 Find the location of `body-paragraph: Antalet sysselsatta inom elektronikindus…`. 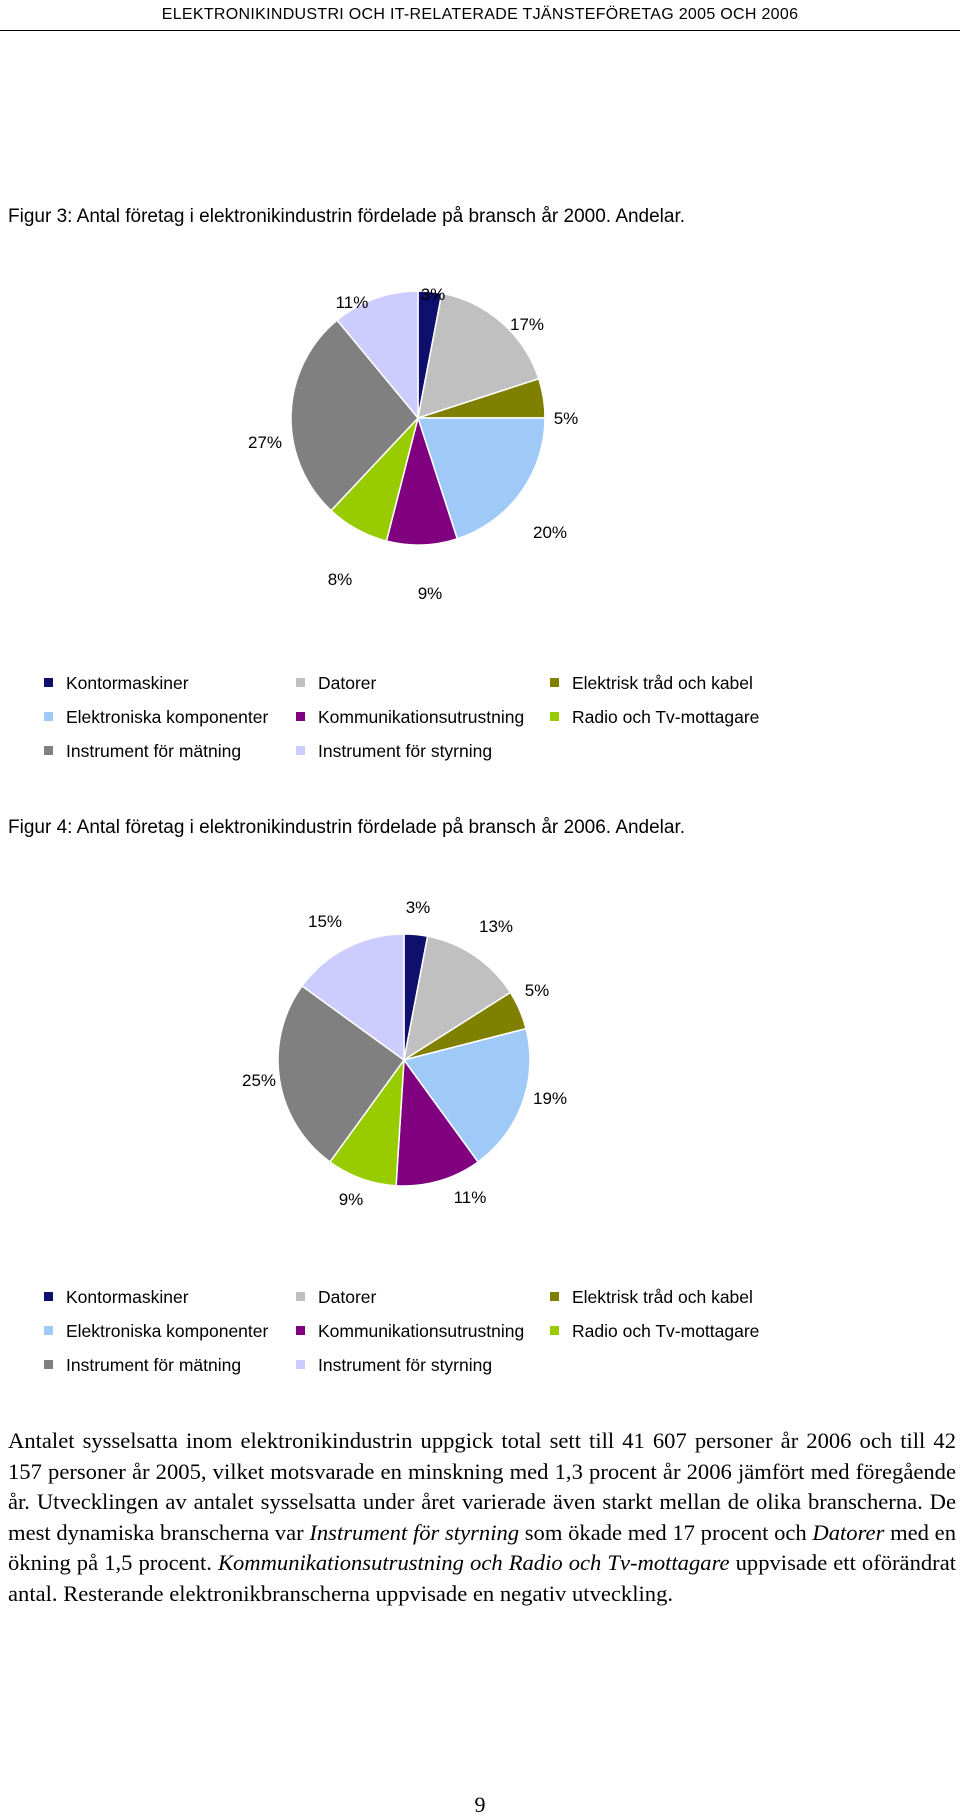

body-paragraph: Antalet sysselsatta inom elektronikindus… is located at coordinates (482, 1518).